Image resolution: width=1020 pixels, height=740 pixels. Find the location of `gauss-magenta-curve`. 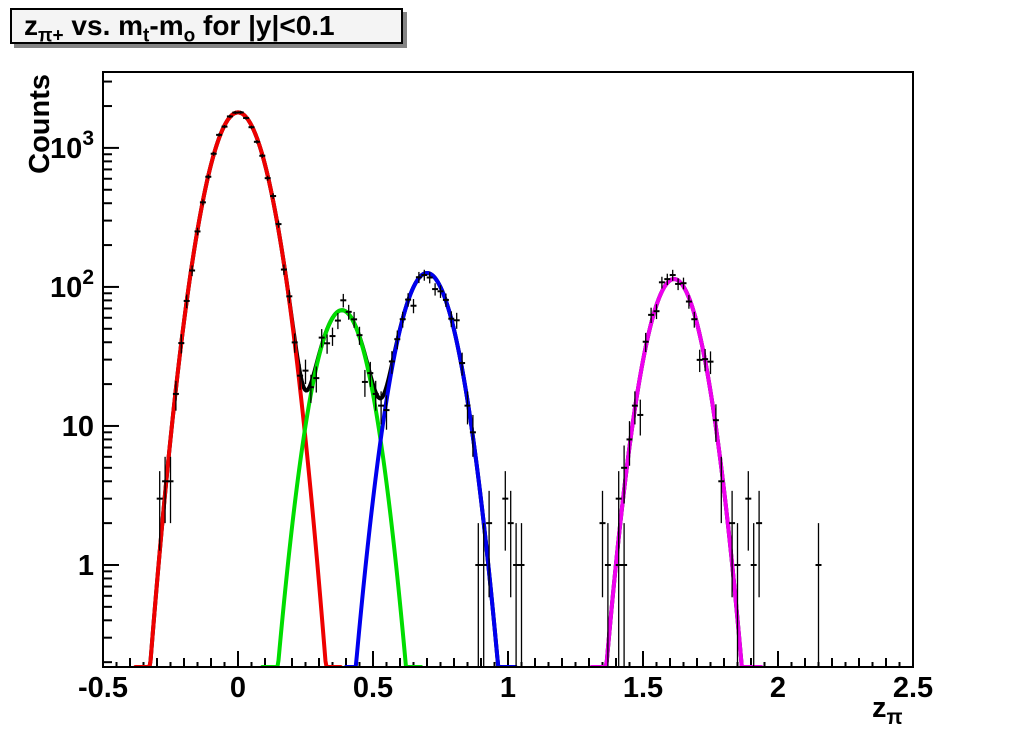

gauss-magenta-curve is located at coordinates (676, 472).